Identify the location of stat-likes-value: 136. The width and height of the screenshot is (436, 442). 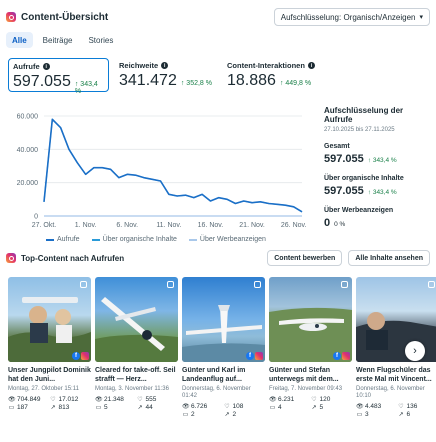
(412, 406).